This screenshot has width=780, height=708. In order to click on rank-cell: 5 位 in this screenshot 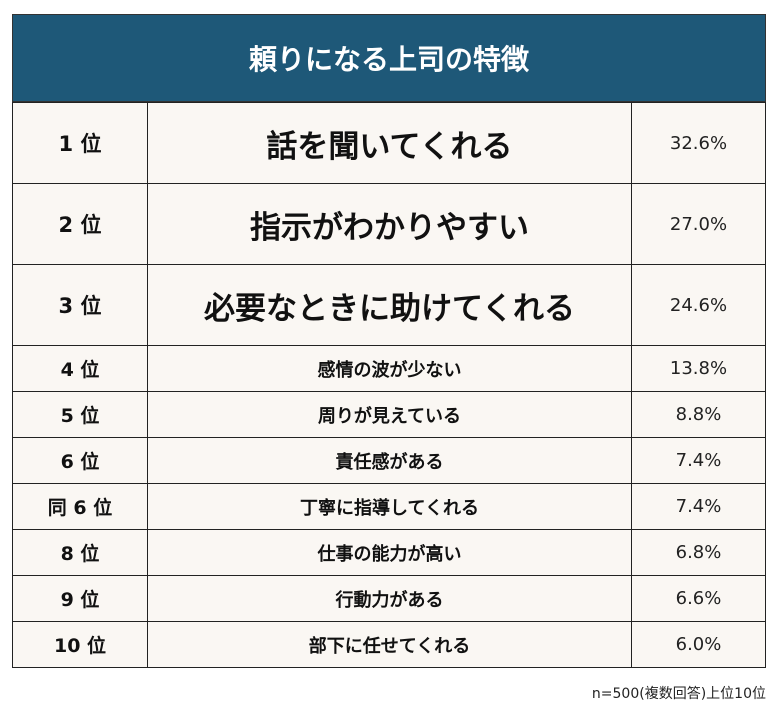, I will do `click(80, 414)`.